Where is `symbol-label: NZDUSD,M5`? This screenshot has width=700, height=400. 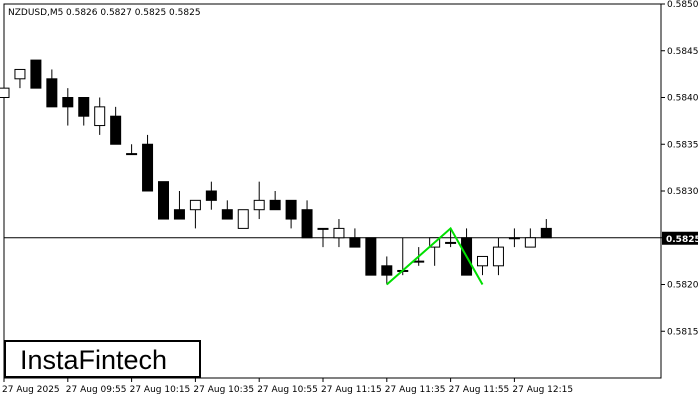
symbol-label: NZDUSD,M5 is located at coordinates (35, 13).